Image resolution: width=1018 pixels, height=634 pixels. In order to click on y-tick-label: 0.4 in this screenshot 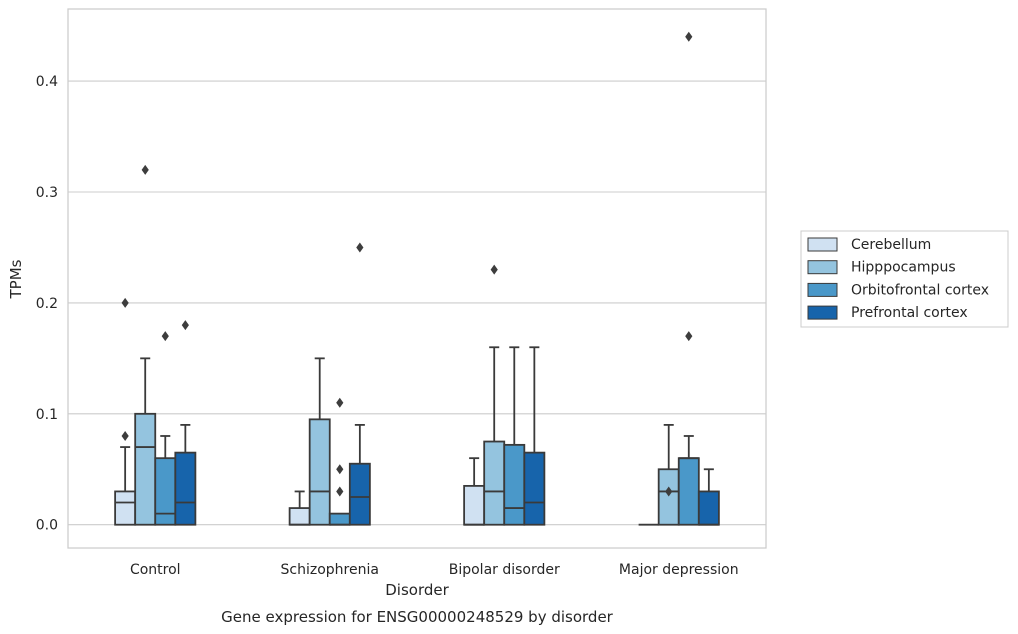, I will do `click(47, 82)`.